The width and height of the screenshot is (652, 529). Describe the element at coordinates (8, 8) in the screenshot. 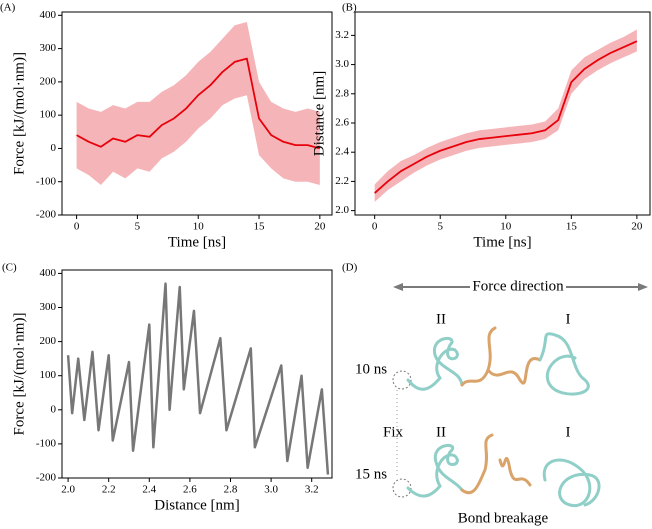

I see `panel-label: (A)` at that location.